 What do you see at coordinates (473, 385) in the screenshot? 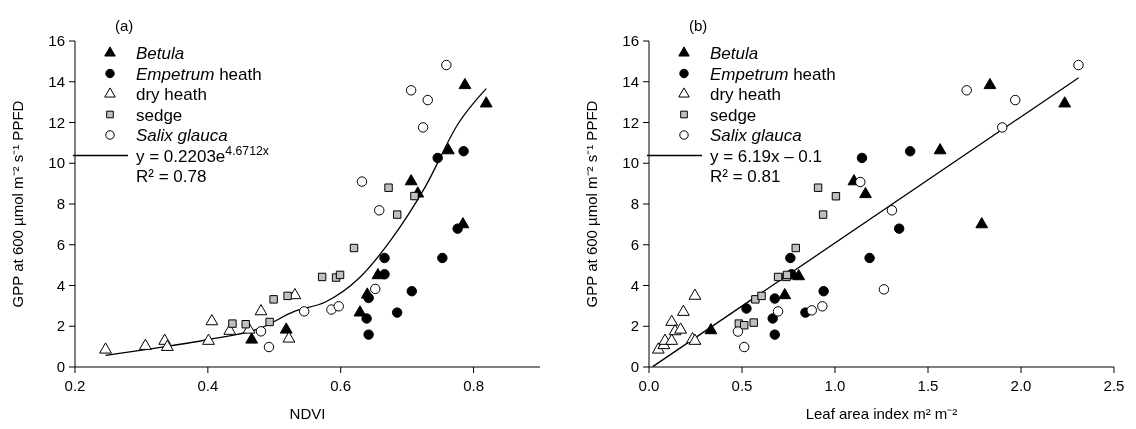
I see `x-tick-label: 0.8` at bounding box center [473, 385].